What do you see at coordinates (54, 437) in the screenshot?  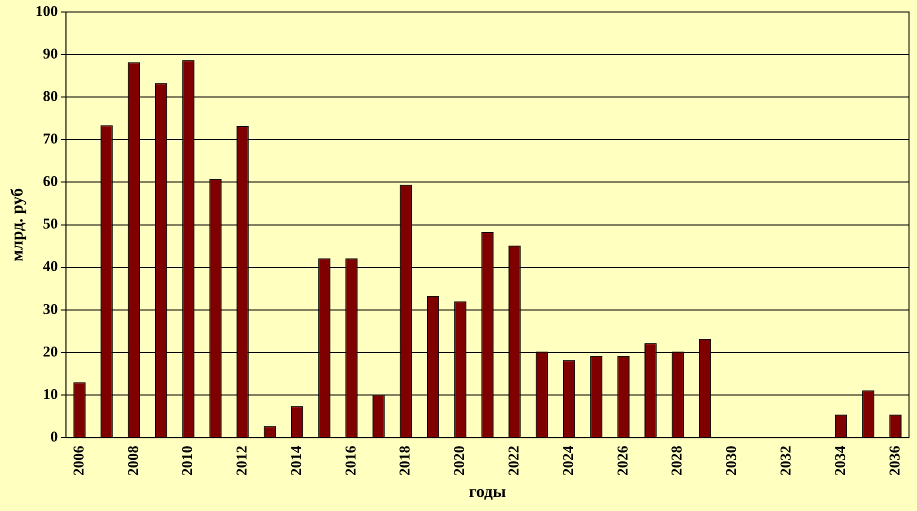 I see `y-tick-label: 0` at bounding box center [54, 437].